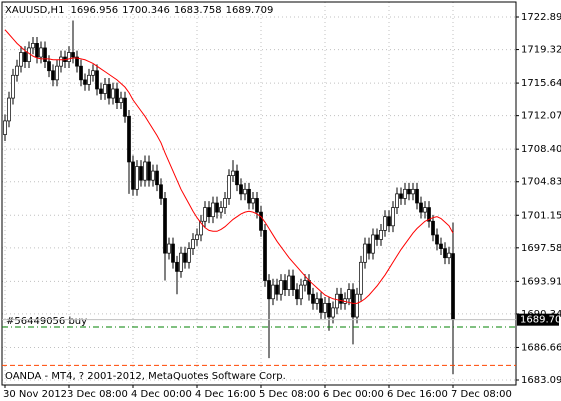  What do you see at coordinates (289, 394) in the screenshot?
I see `x-tick-label: 5 Dec 08:00` at bounding box center [289, 394].